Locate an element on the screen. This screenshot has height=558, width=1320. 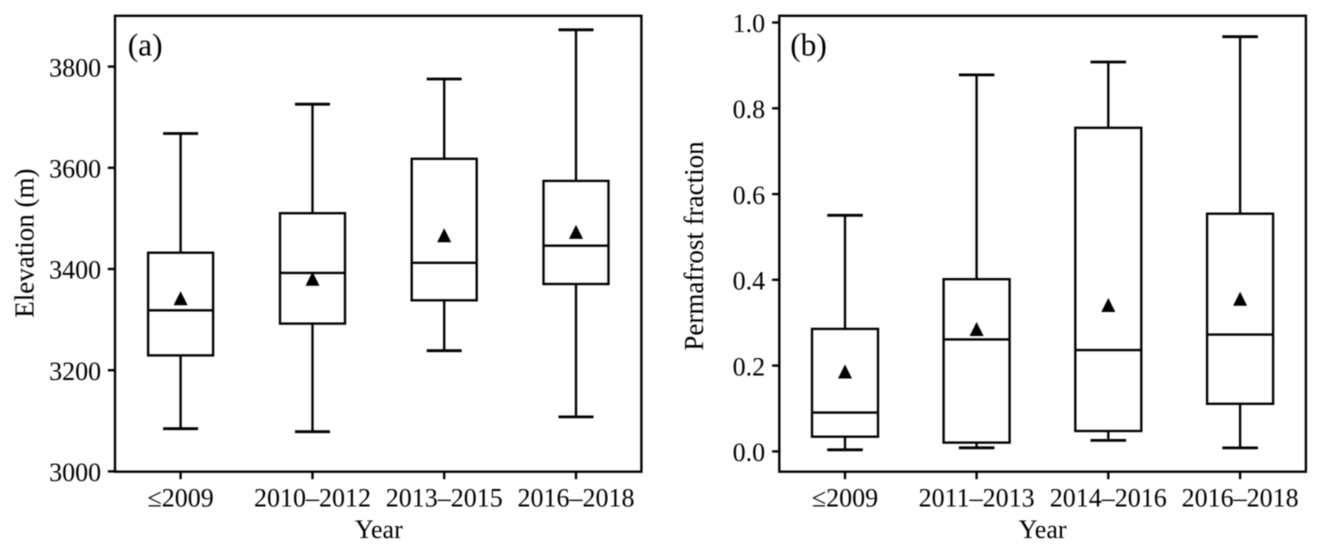
svg-text: 3400 is located at coordinates (75, 270).